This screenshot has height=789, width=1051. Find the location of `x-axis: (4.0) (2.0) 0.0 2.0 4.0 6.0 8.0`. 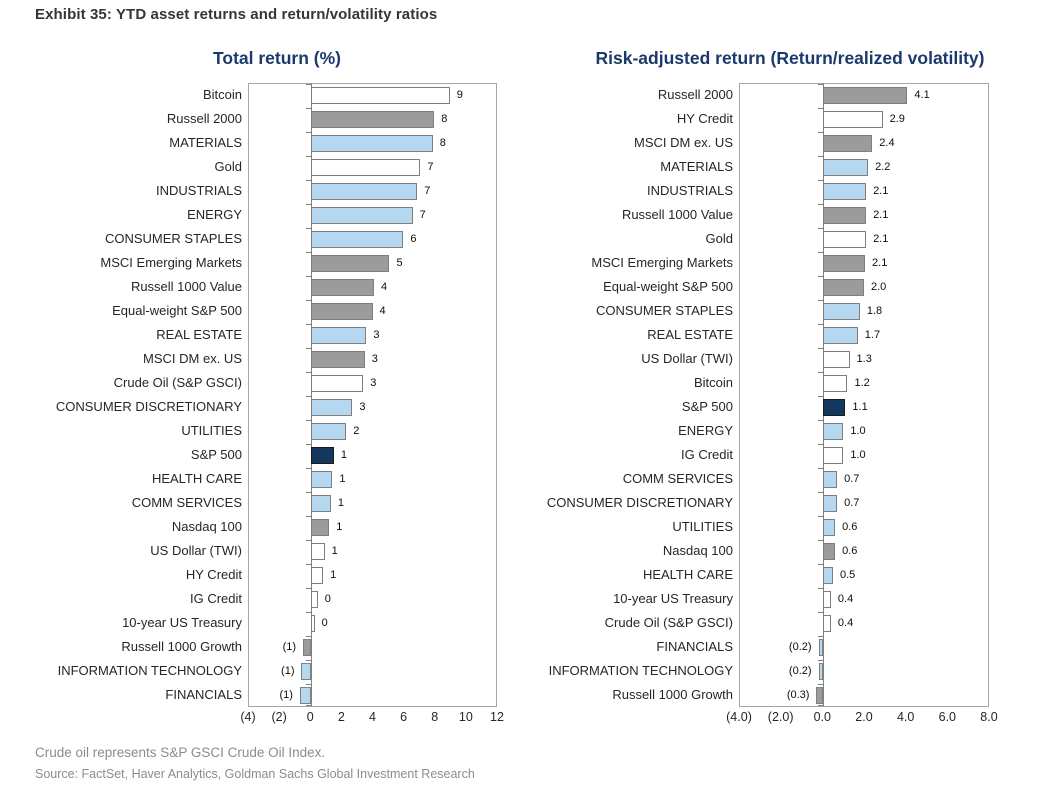

x-axis: (4.0) (2.0) 0.0 2.0 4.0 6.0 8.0 is located at coordinates (862, 719).